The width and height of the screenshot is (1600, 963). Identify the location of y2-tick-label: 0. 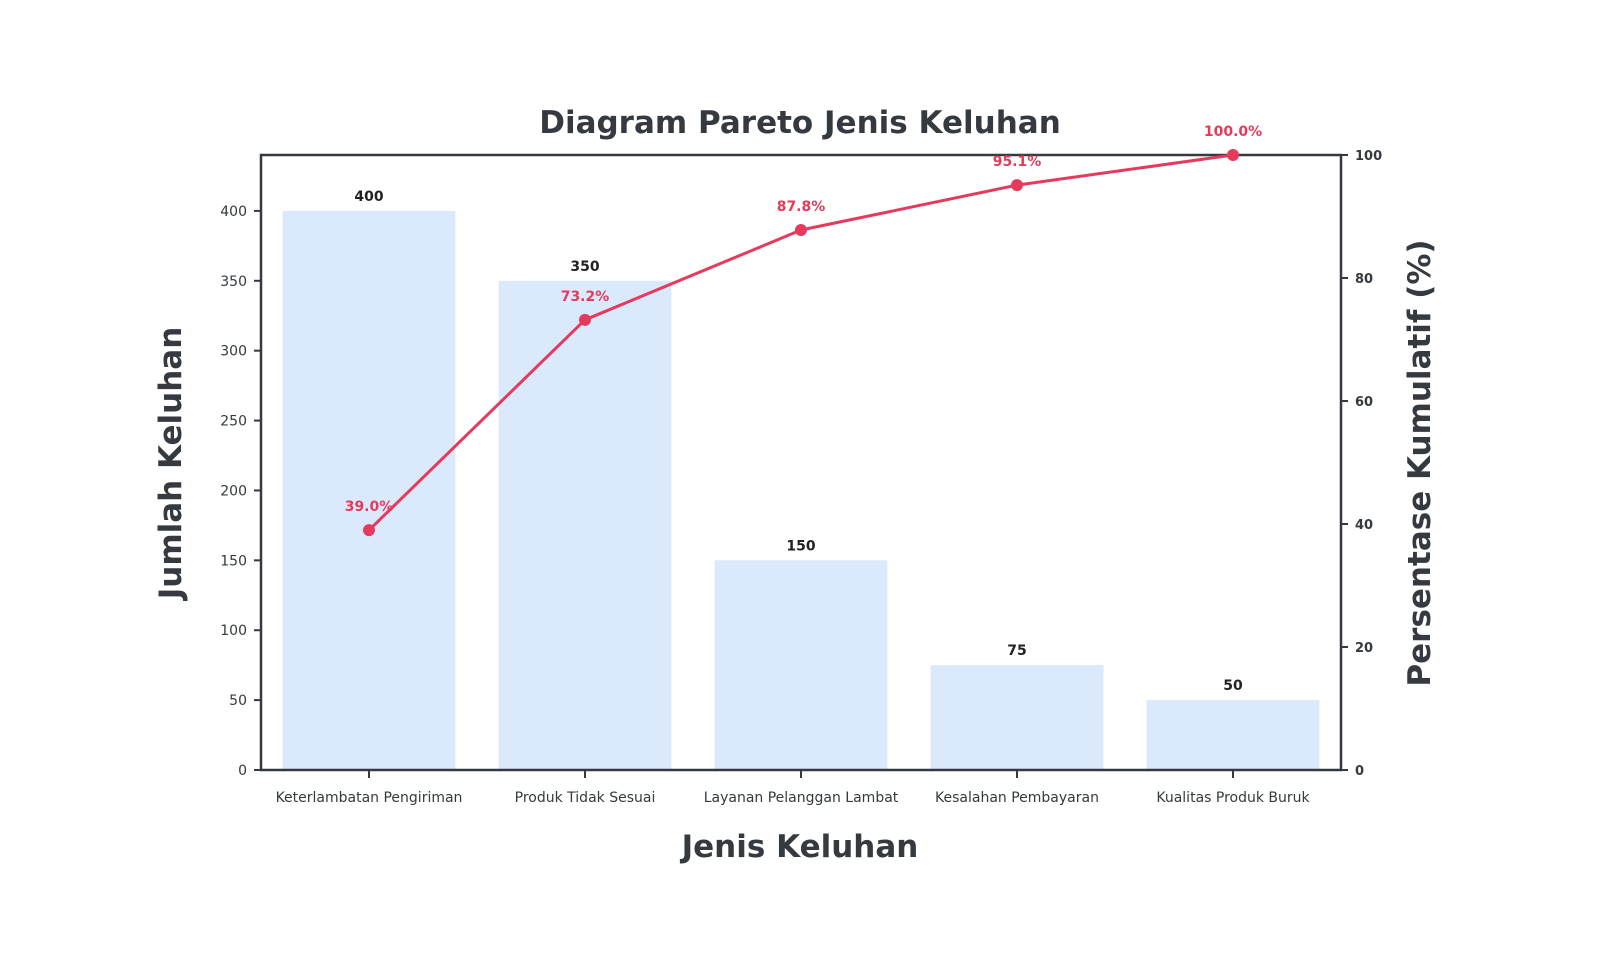
(1359, 771).